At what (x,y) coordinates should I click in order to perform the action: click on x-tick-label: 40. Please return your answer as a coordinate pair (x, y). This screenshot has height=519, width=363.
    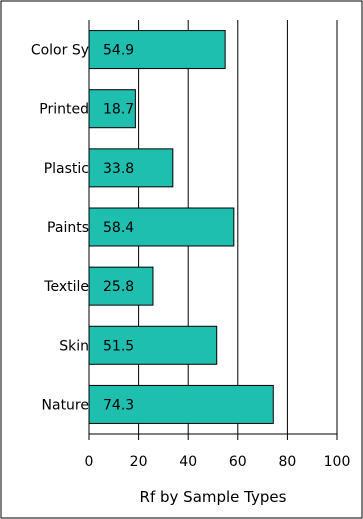
    Looking at the image, I should click on (188, 462).